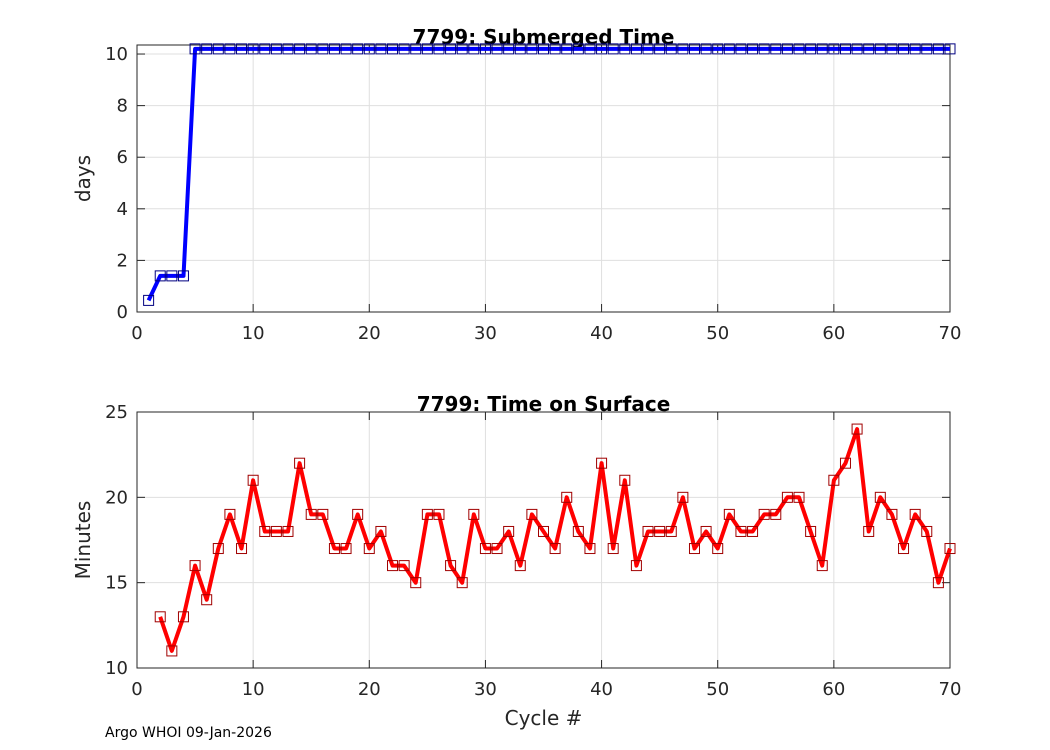  I want to click on y-tick-label: 10, so click(116, 668).